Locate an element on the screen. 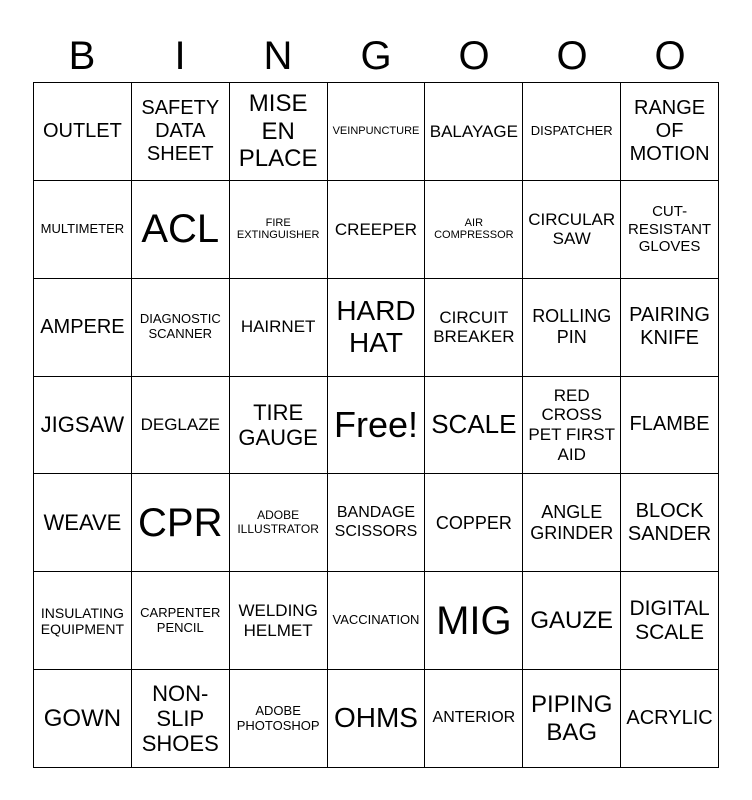  bingo-cell: HAIRNET is located at coordinates (278, 327).